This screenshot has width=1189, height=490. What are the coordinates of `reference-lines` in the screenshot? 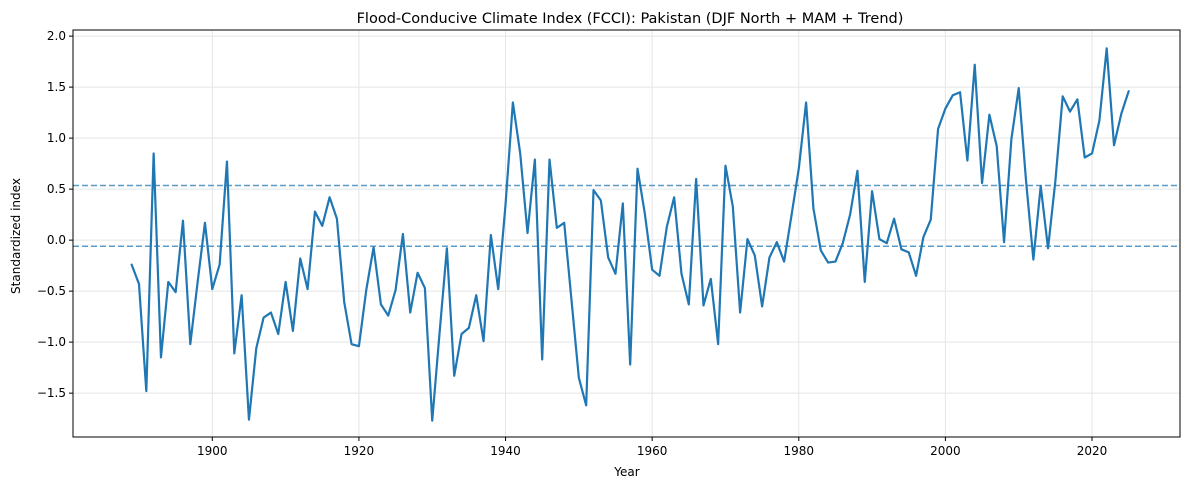 It's located at (626, 216).